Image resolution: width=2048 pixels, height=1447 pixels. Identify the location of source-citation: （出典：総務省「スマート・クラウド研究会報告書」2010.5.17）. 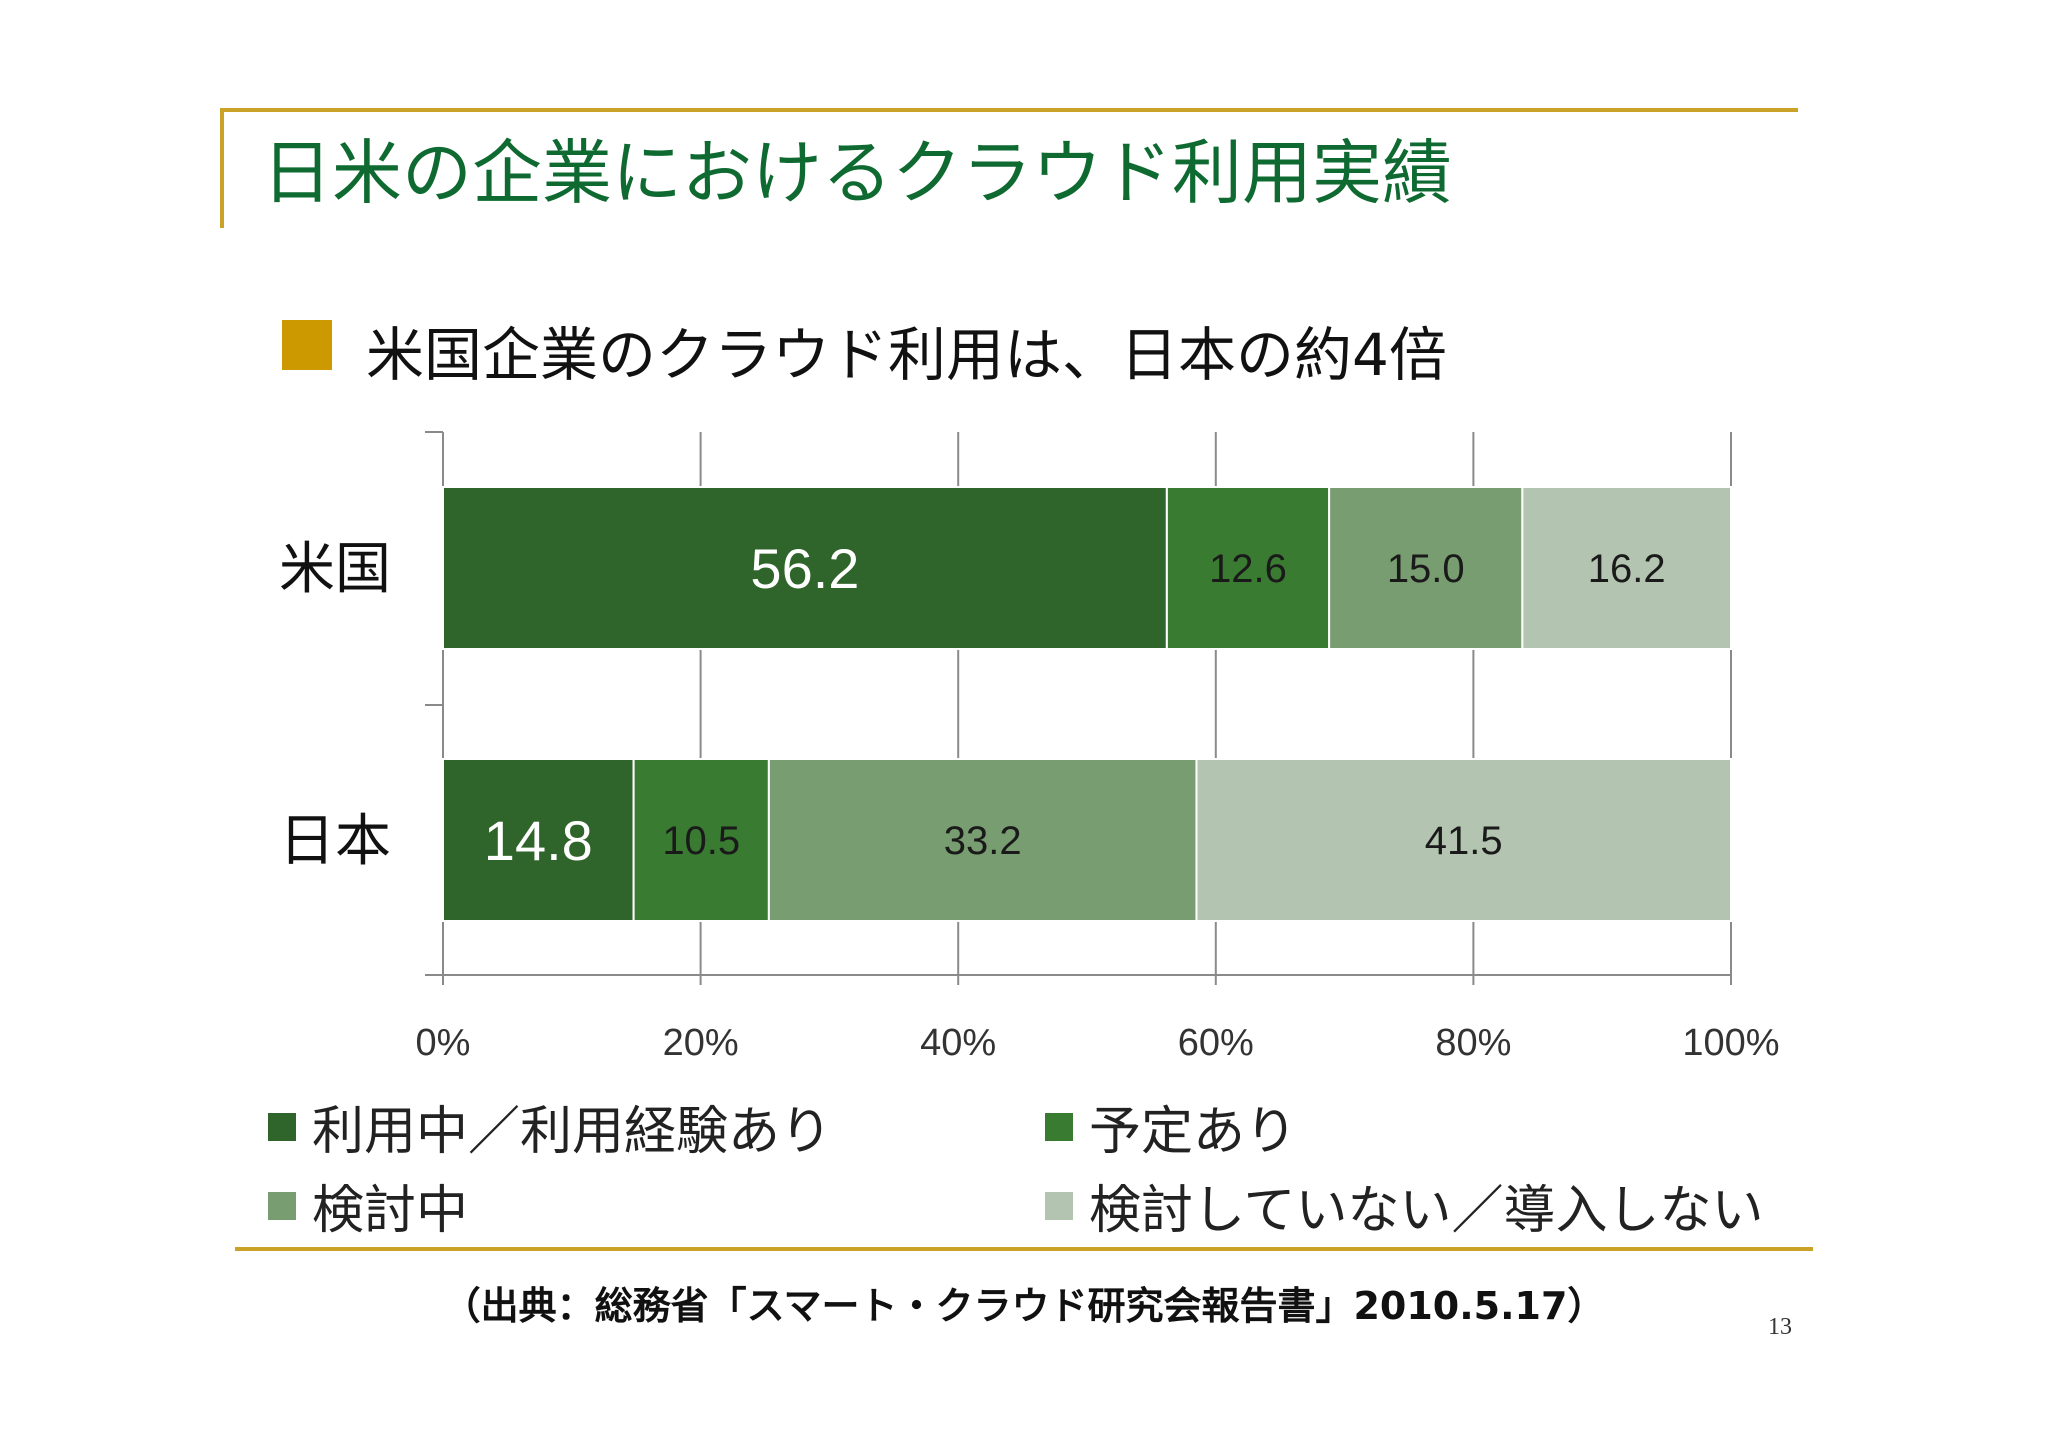
(1024, 1306).